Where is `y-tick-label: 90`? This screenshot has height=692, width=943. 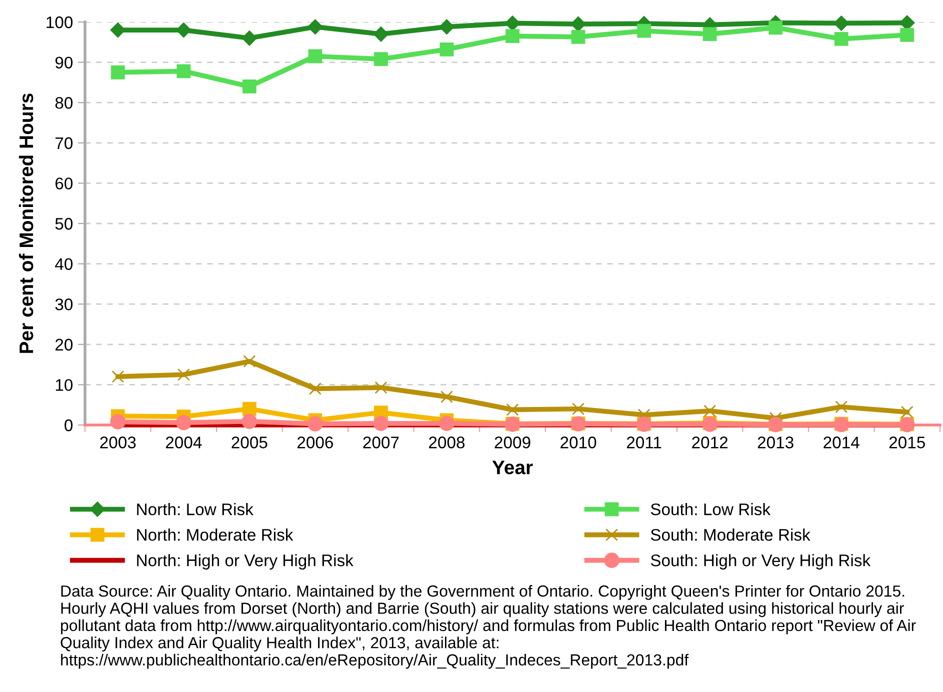 y-tick-label: 90 is located at coordinates (64, 62).